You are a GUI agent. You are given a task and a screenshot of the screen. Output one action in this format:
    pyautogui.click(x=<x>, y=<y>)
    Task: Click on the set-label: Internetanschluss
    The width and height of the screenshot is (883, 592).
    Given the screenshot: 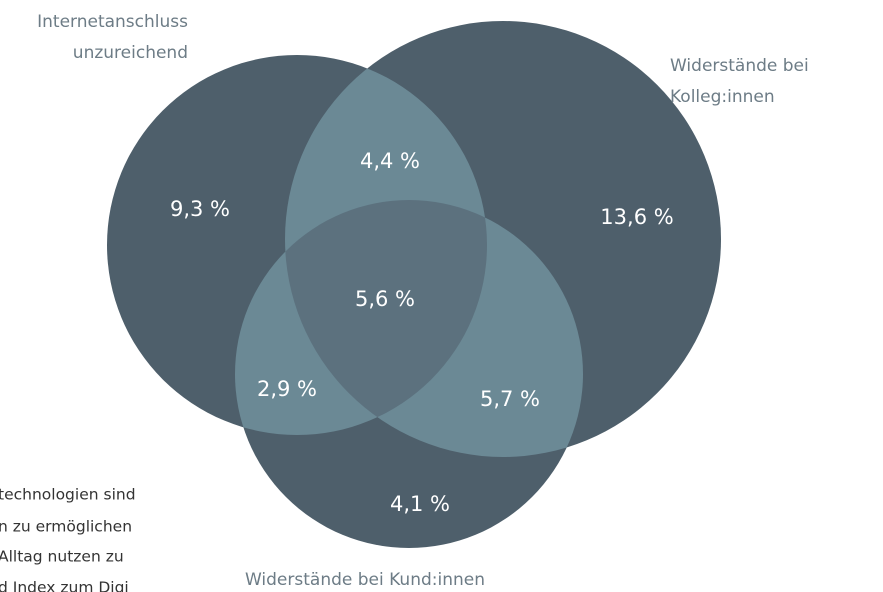 What is the action you would take?
    pyautogui.click(x=112, y=22)
    